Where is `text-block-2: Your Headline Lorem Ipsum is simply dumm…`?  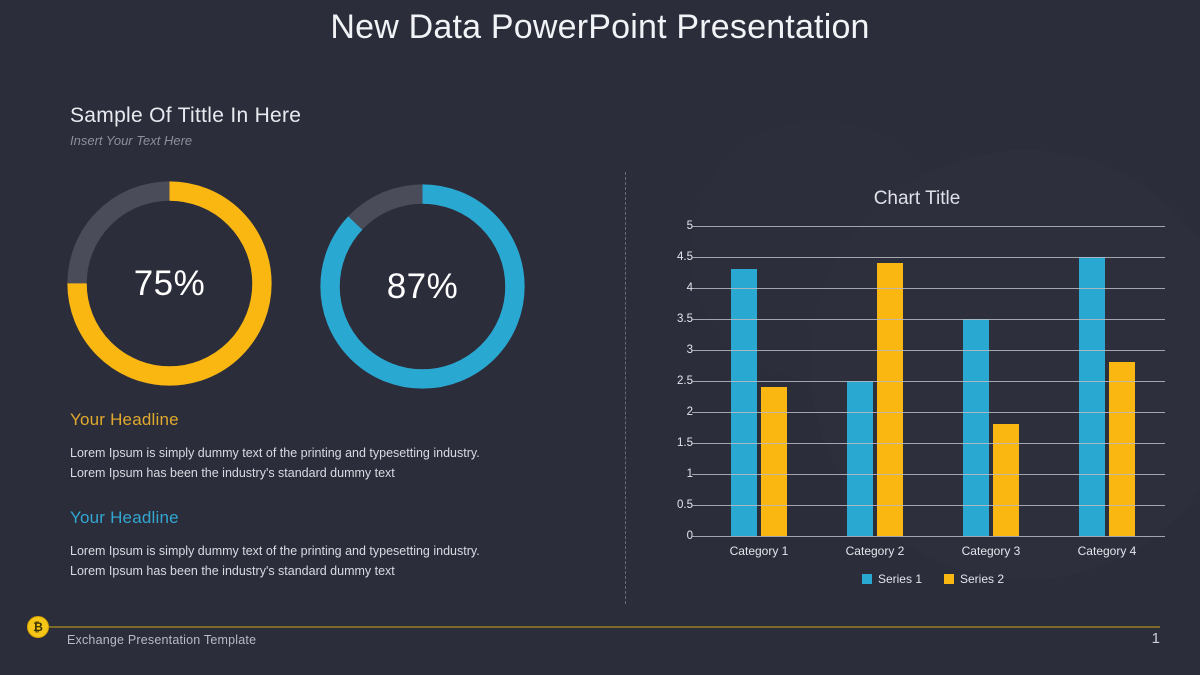 text-block-2: Your Headline Lorem Ipsum is simply dumm… is located at coordinates (330, 544).